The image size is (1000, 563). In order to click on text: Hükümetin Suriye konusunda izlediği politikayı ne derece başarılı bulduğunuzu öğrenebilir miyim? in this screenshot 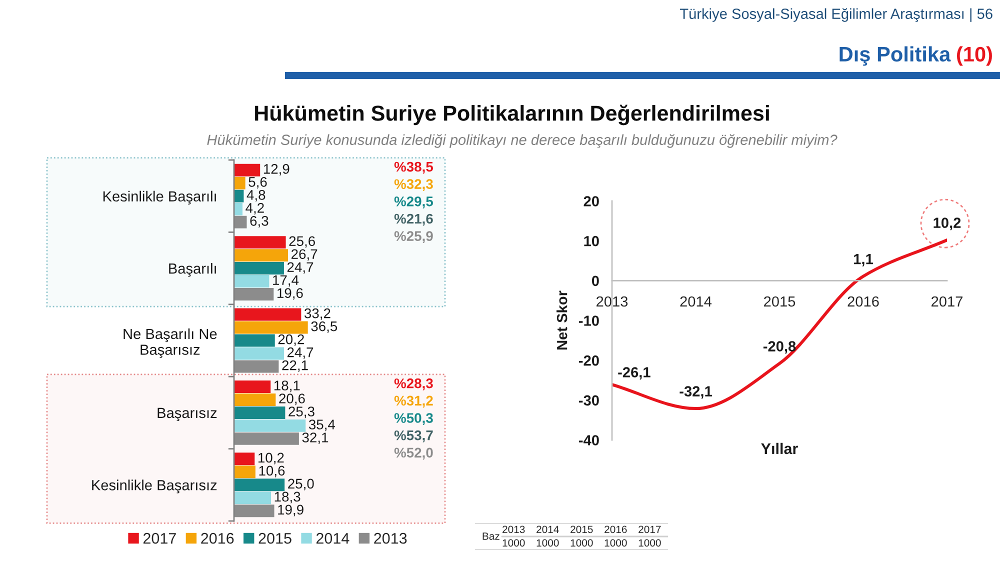, I will do `click(522, 141)`.